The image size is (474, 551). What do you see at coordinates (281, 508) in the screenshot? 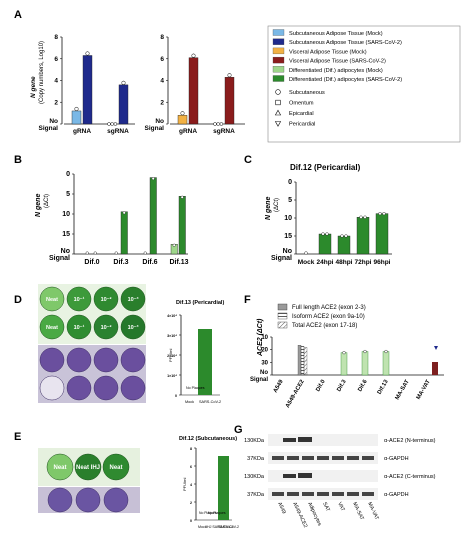
I see `lane-label: A549` at bounding box center [281, 508].